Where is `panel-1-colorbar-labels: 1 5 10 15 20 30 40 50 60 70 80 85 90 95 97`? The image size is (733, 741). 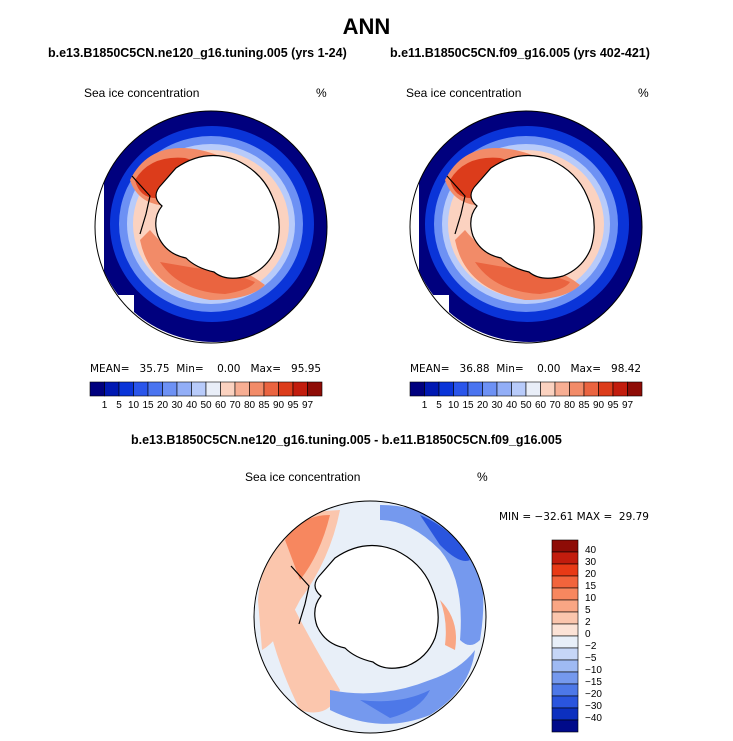
panel-1-colorbar-labels: 1 5 10 15 20 30 40 50 60 70 80 85 90 95 97 is located at coordinates (206, 407).